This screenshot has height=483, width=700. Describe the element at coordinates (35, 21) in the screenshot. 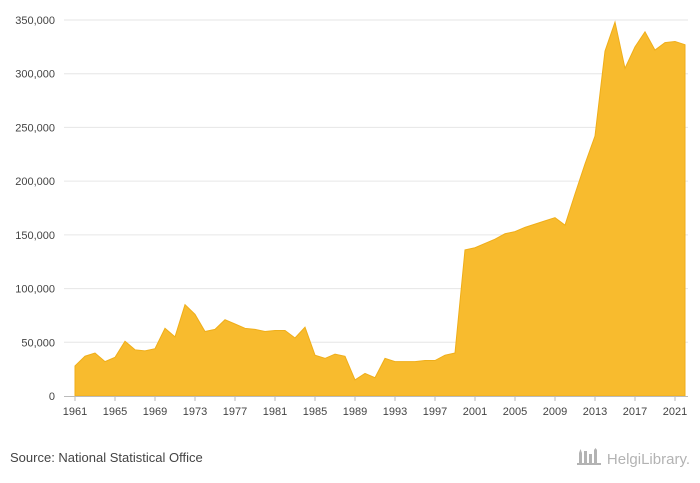

I see `y-tick-label: 350,000` at that location.